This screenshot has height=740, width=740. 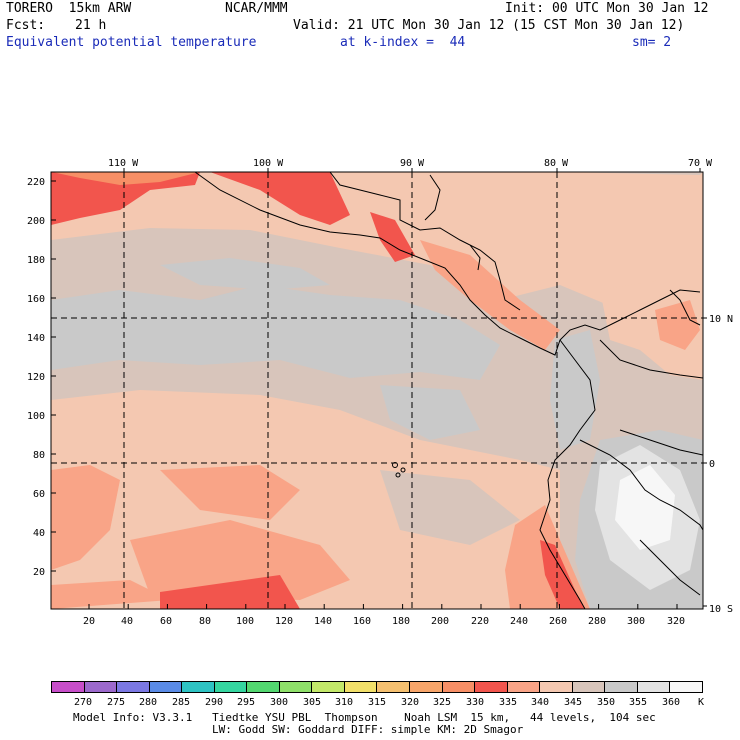 I want to click on y-tick-60: 60, so click(x=39, y=494).